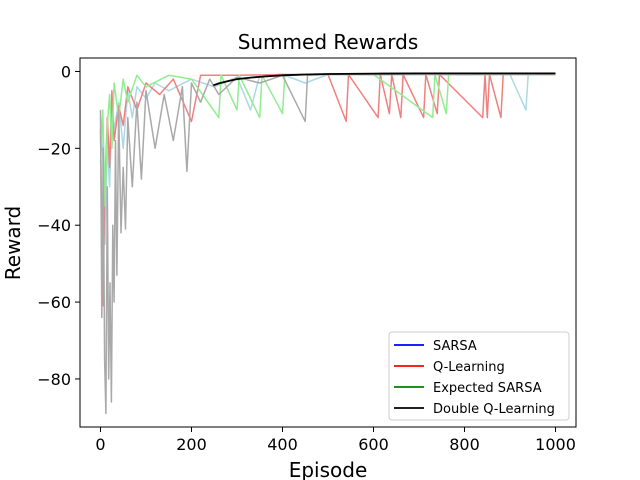 Image resolution: width=640 pixels, height=480 pixels. I want to click on legend-label: SARSA, so click(455, 346).